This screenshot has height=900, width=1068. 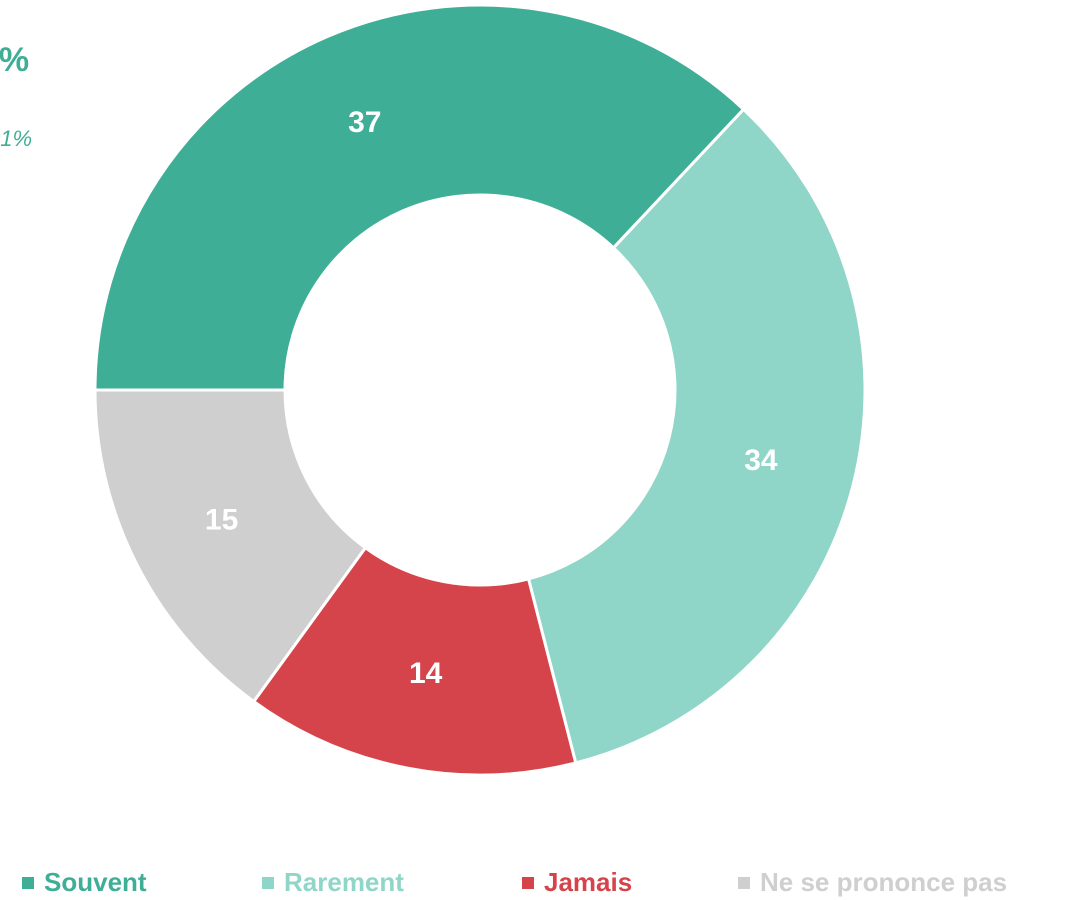 What do you see at coordinates (588, 882) in the screenshot?
I see `legend-label: Jamais` at bounding box center [588, 882].